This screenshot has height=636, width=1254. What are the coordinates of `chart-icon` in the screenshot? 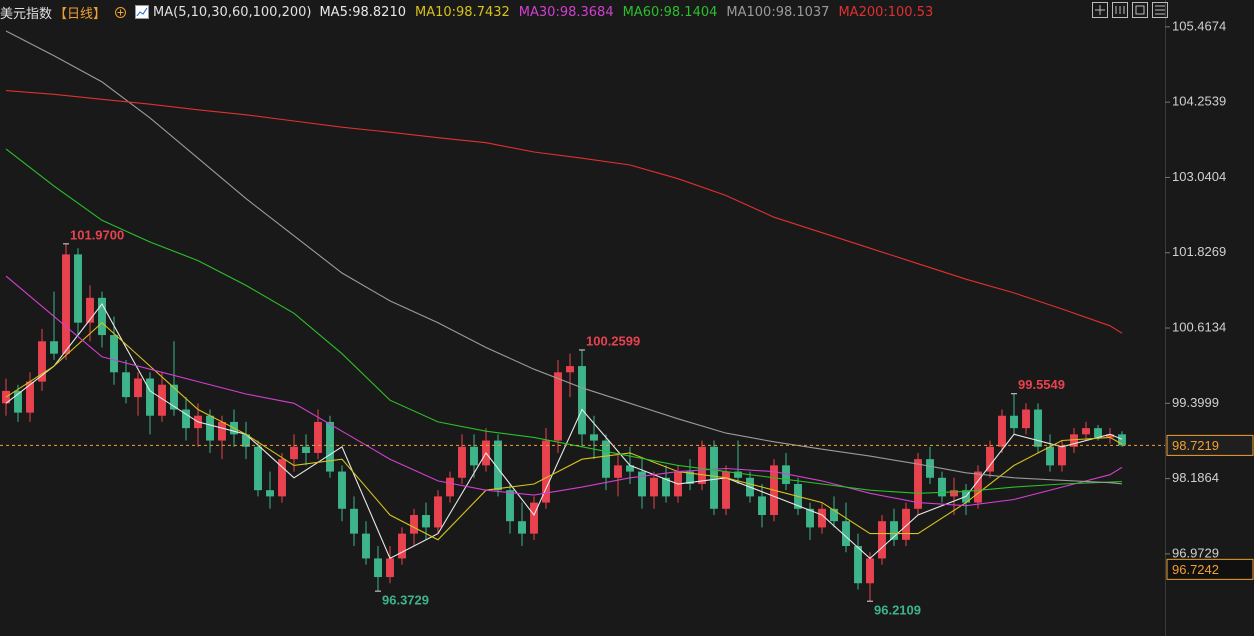 It's located at (142, 12).